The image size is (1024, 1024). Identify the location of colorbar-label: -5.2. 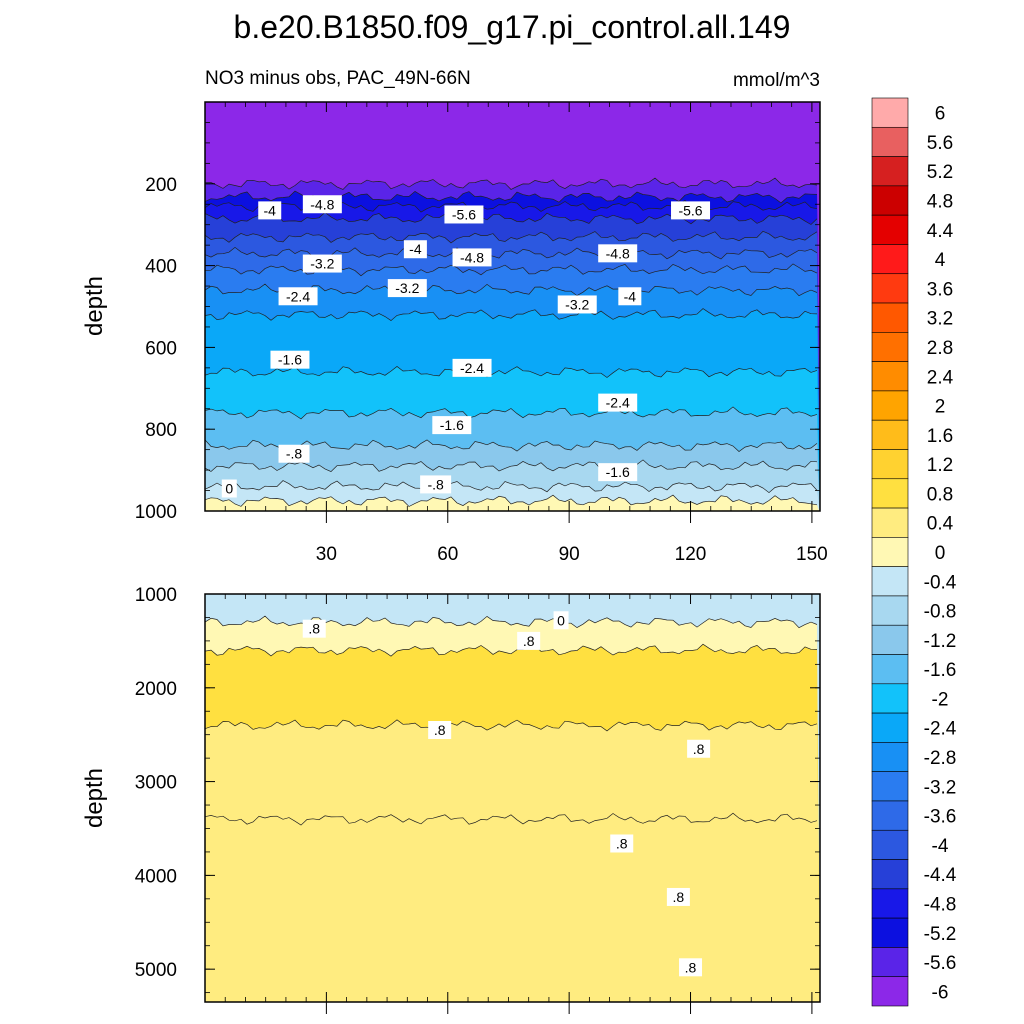
(940, 934).